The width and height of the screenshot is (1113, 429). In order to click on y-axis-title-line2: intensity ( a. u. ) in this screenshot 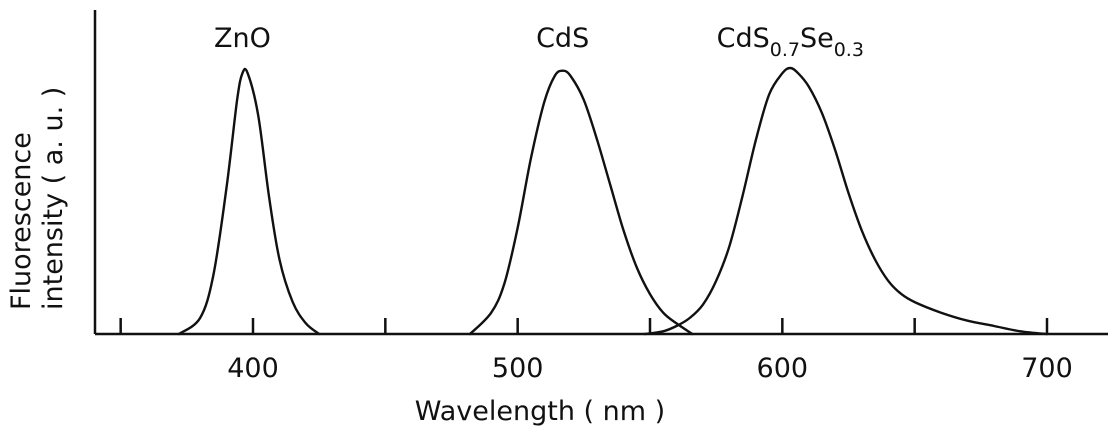, I will do `click(53, 198)`.